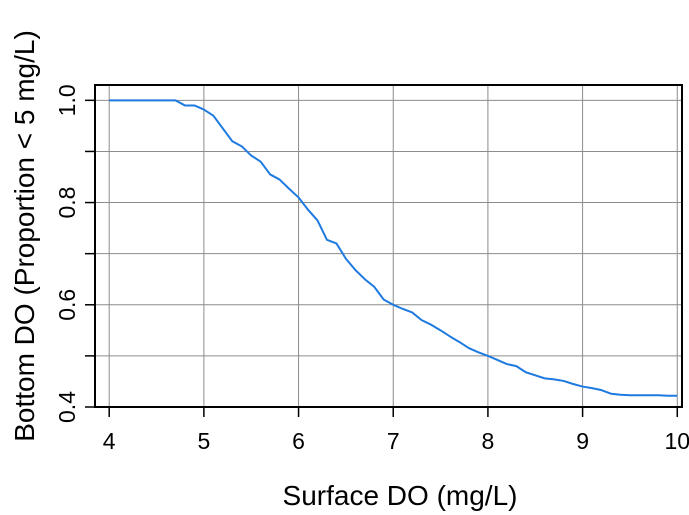 The width and height of the screenshot is (689, 515). I want to click on y-axis-title: Bottom DO (Proportion < 5 mg/L), so click(24, 236).